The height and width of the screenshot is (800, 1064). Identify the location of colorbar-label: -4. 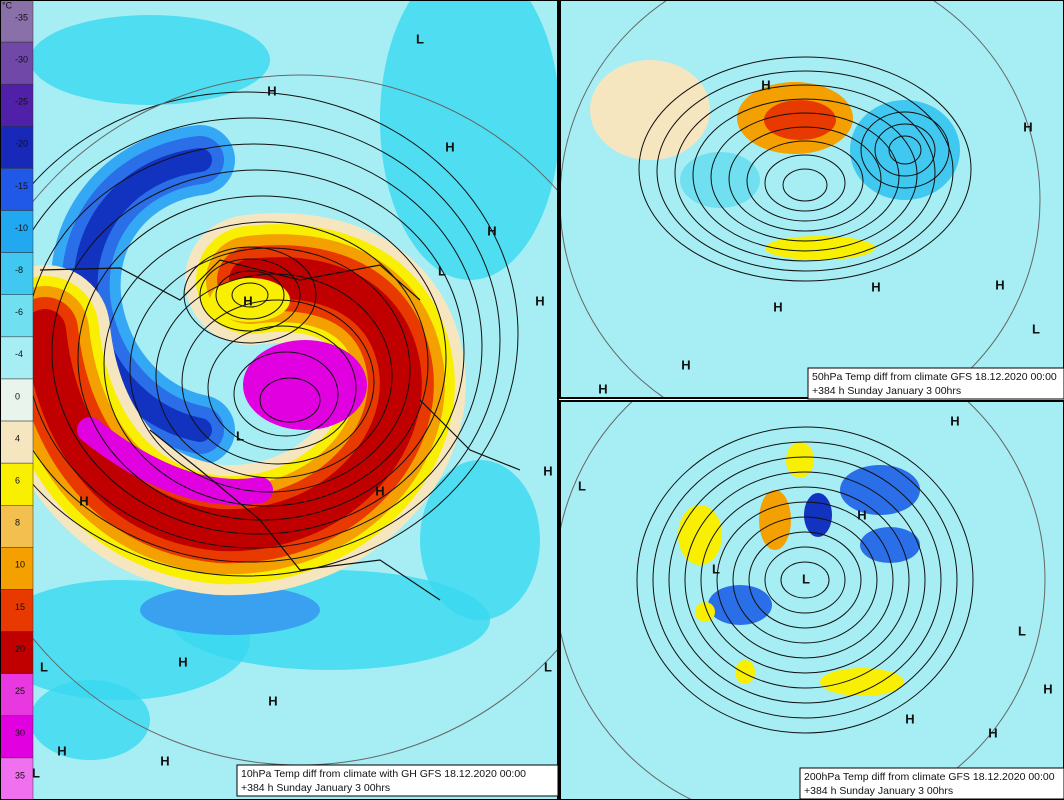
(19, 354).